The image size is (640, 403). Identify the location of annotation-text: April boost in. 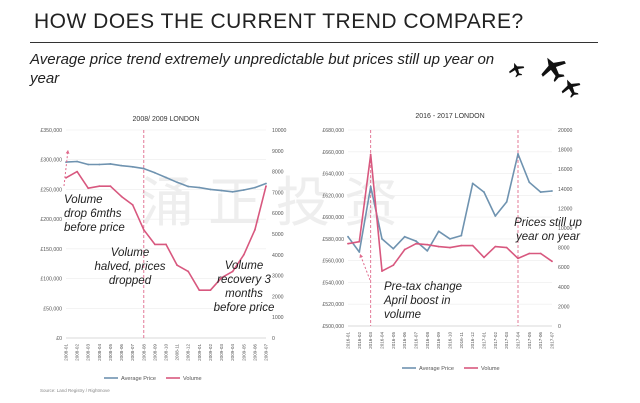
(416, 301).